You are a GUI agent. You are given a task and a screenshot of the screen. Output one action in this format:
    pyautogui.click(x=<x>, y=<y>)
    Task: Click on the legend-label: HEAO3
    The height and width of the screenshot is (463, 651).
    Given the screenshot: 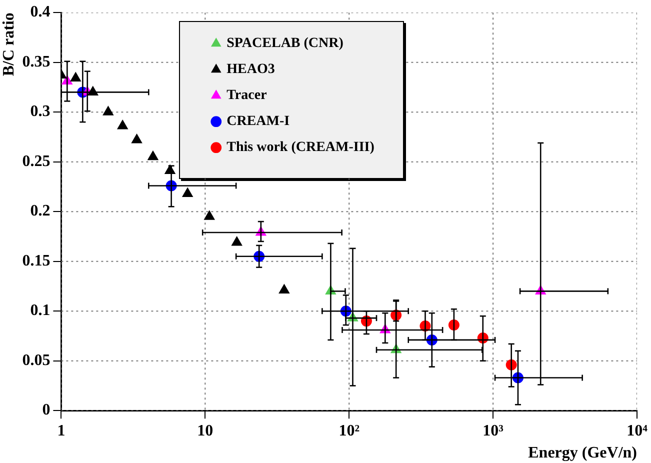 What is the action you would take?
    pyautogui.click(x=250, y=70)
    